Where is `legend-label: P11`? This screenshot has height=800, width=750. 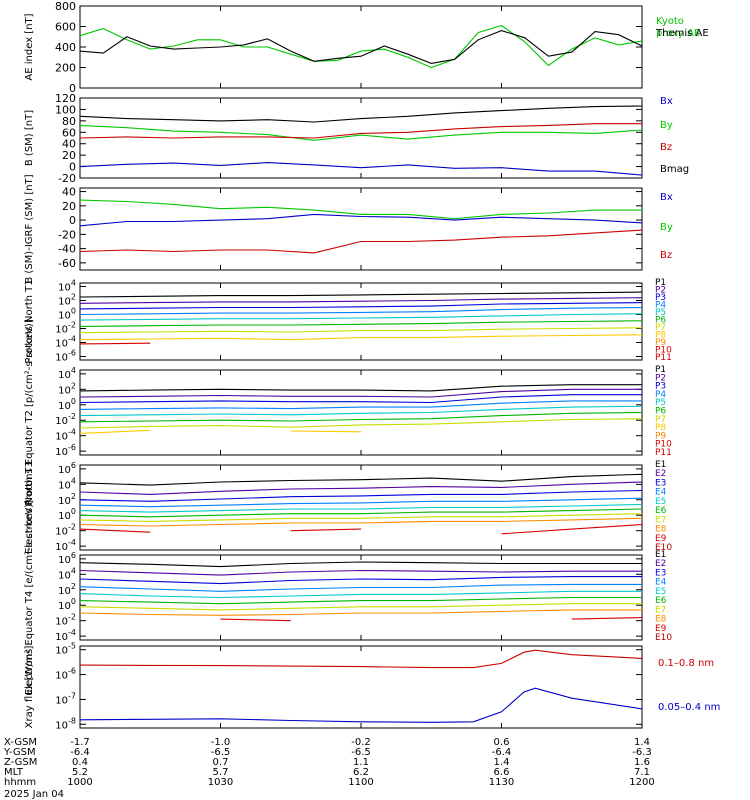 legend-label: P11 is located at coordinates (663, 453).